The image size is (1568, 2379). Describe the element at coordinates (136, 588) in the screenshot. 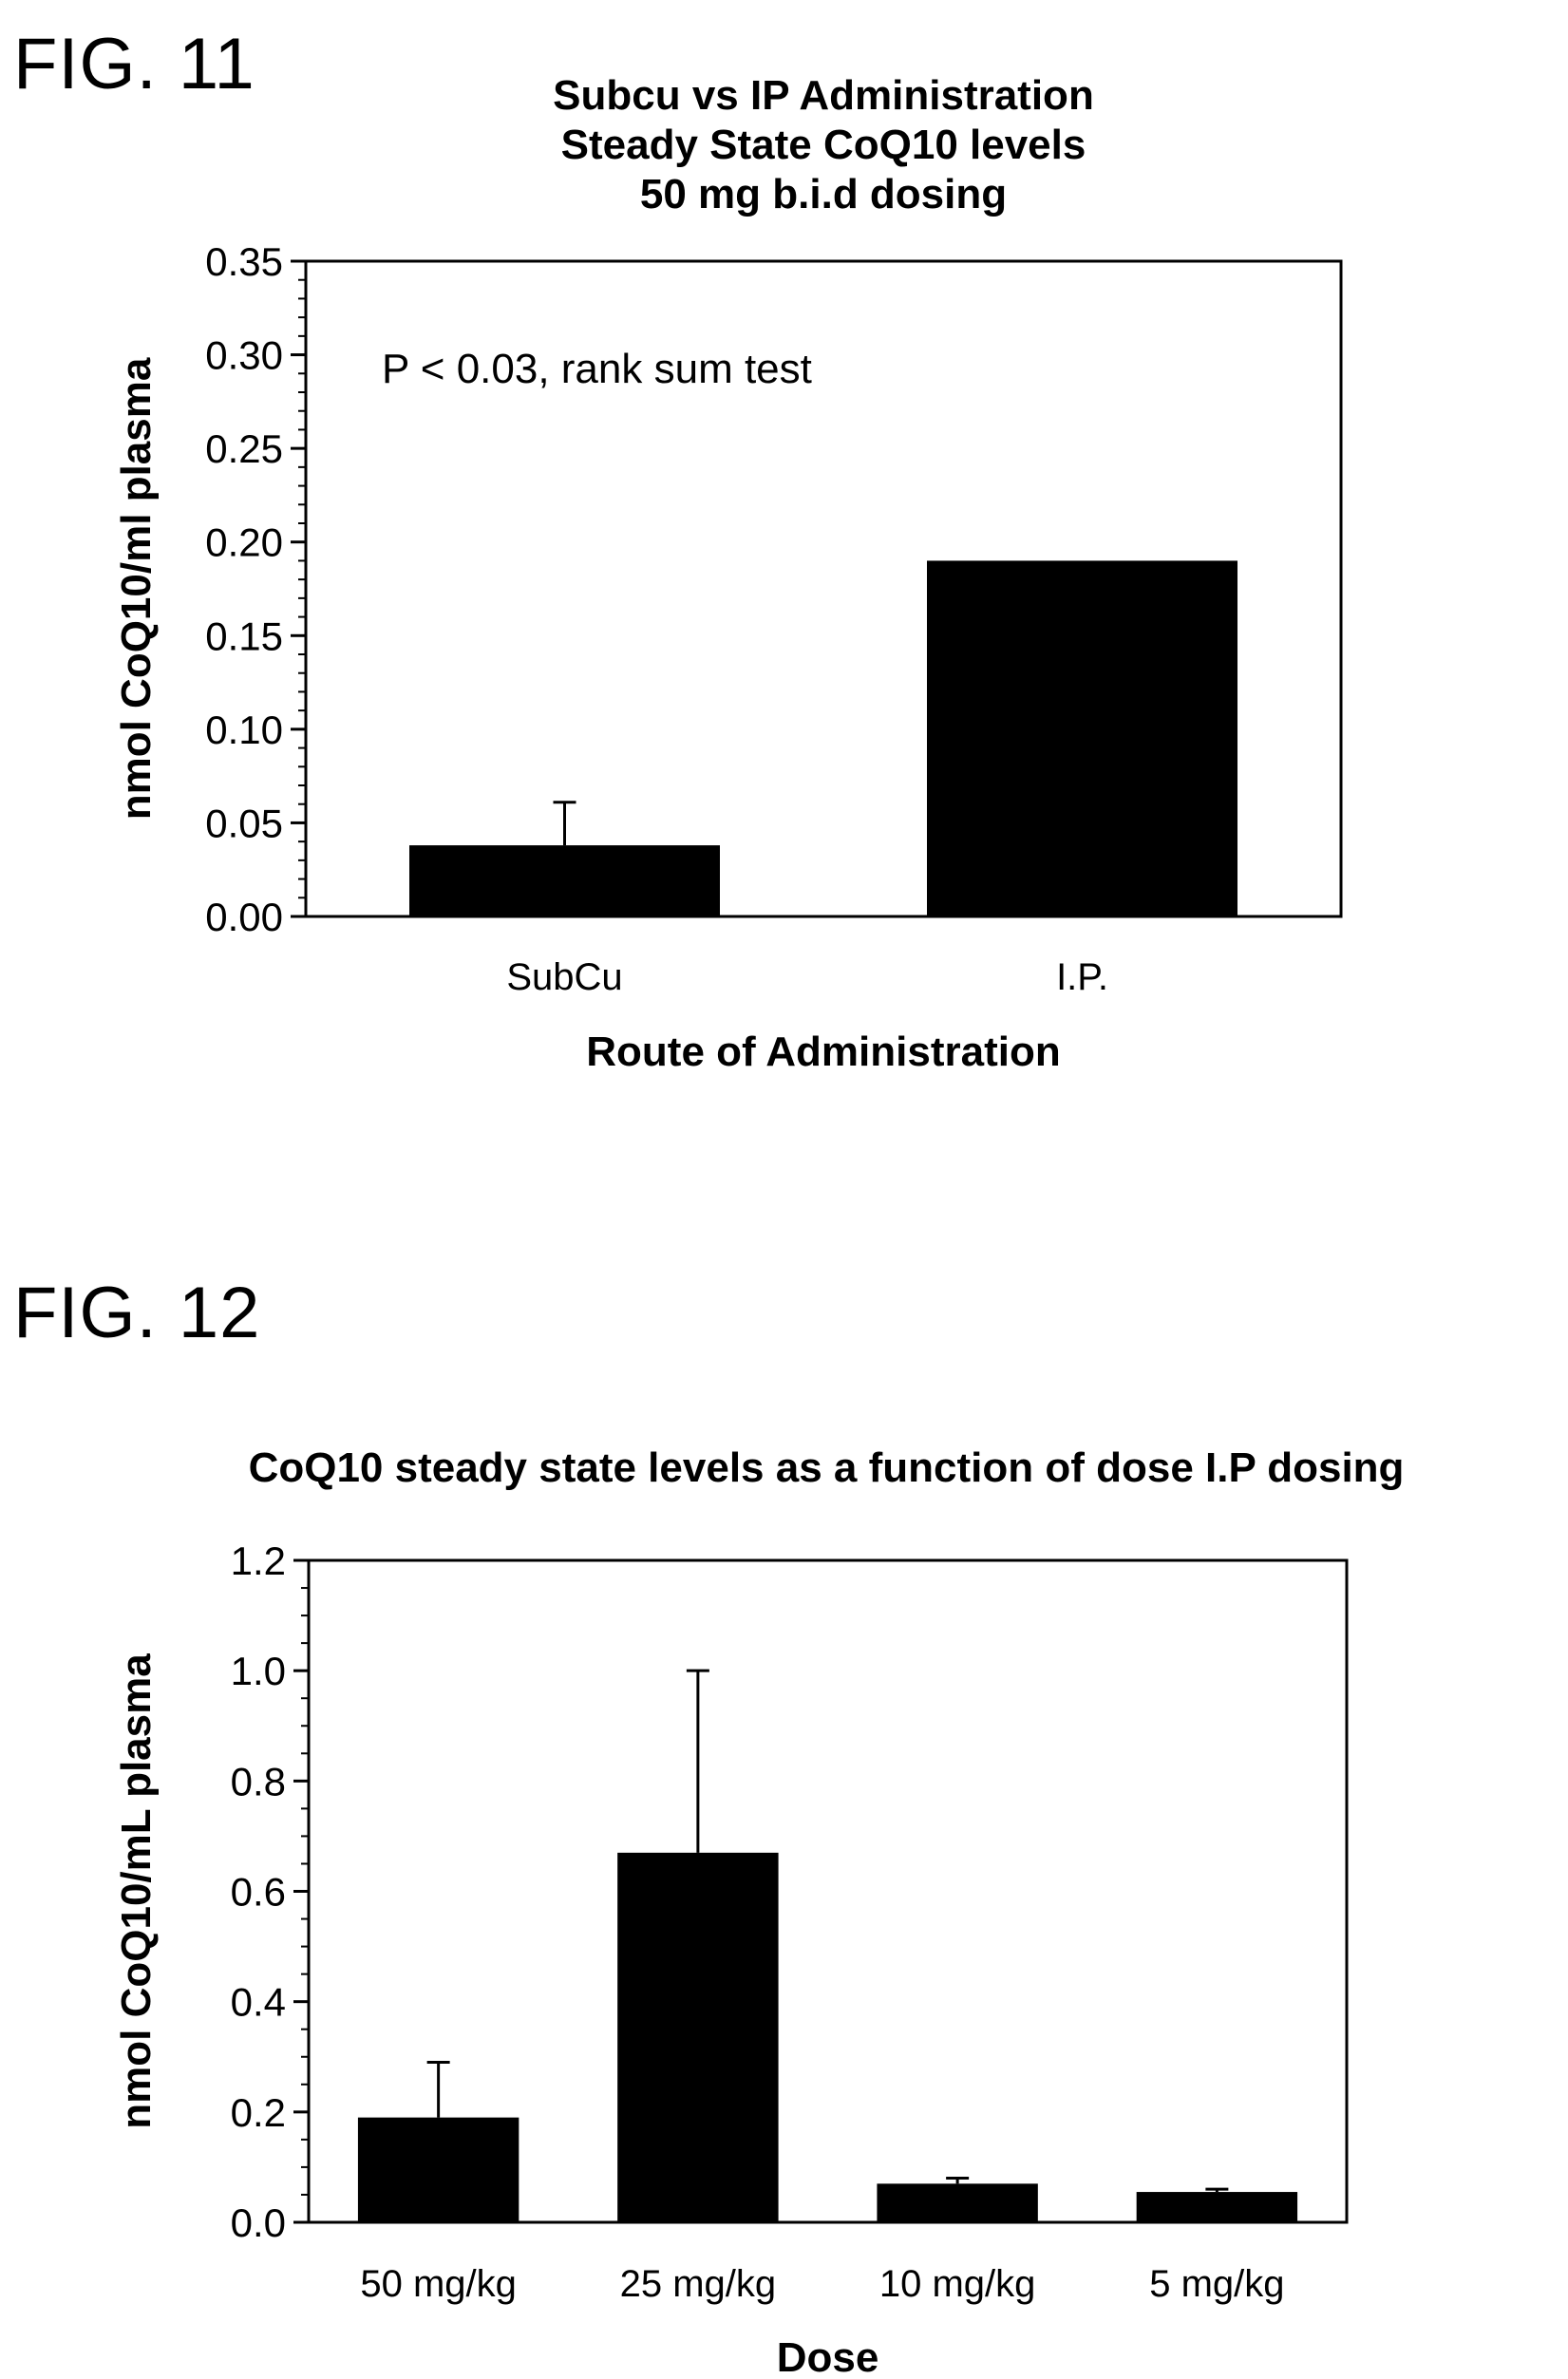

I see `y-axis-title: nmol CoQ10/ml plasma` at that location.